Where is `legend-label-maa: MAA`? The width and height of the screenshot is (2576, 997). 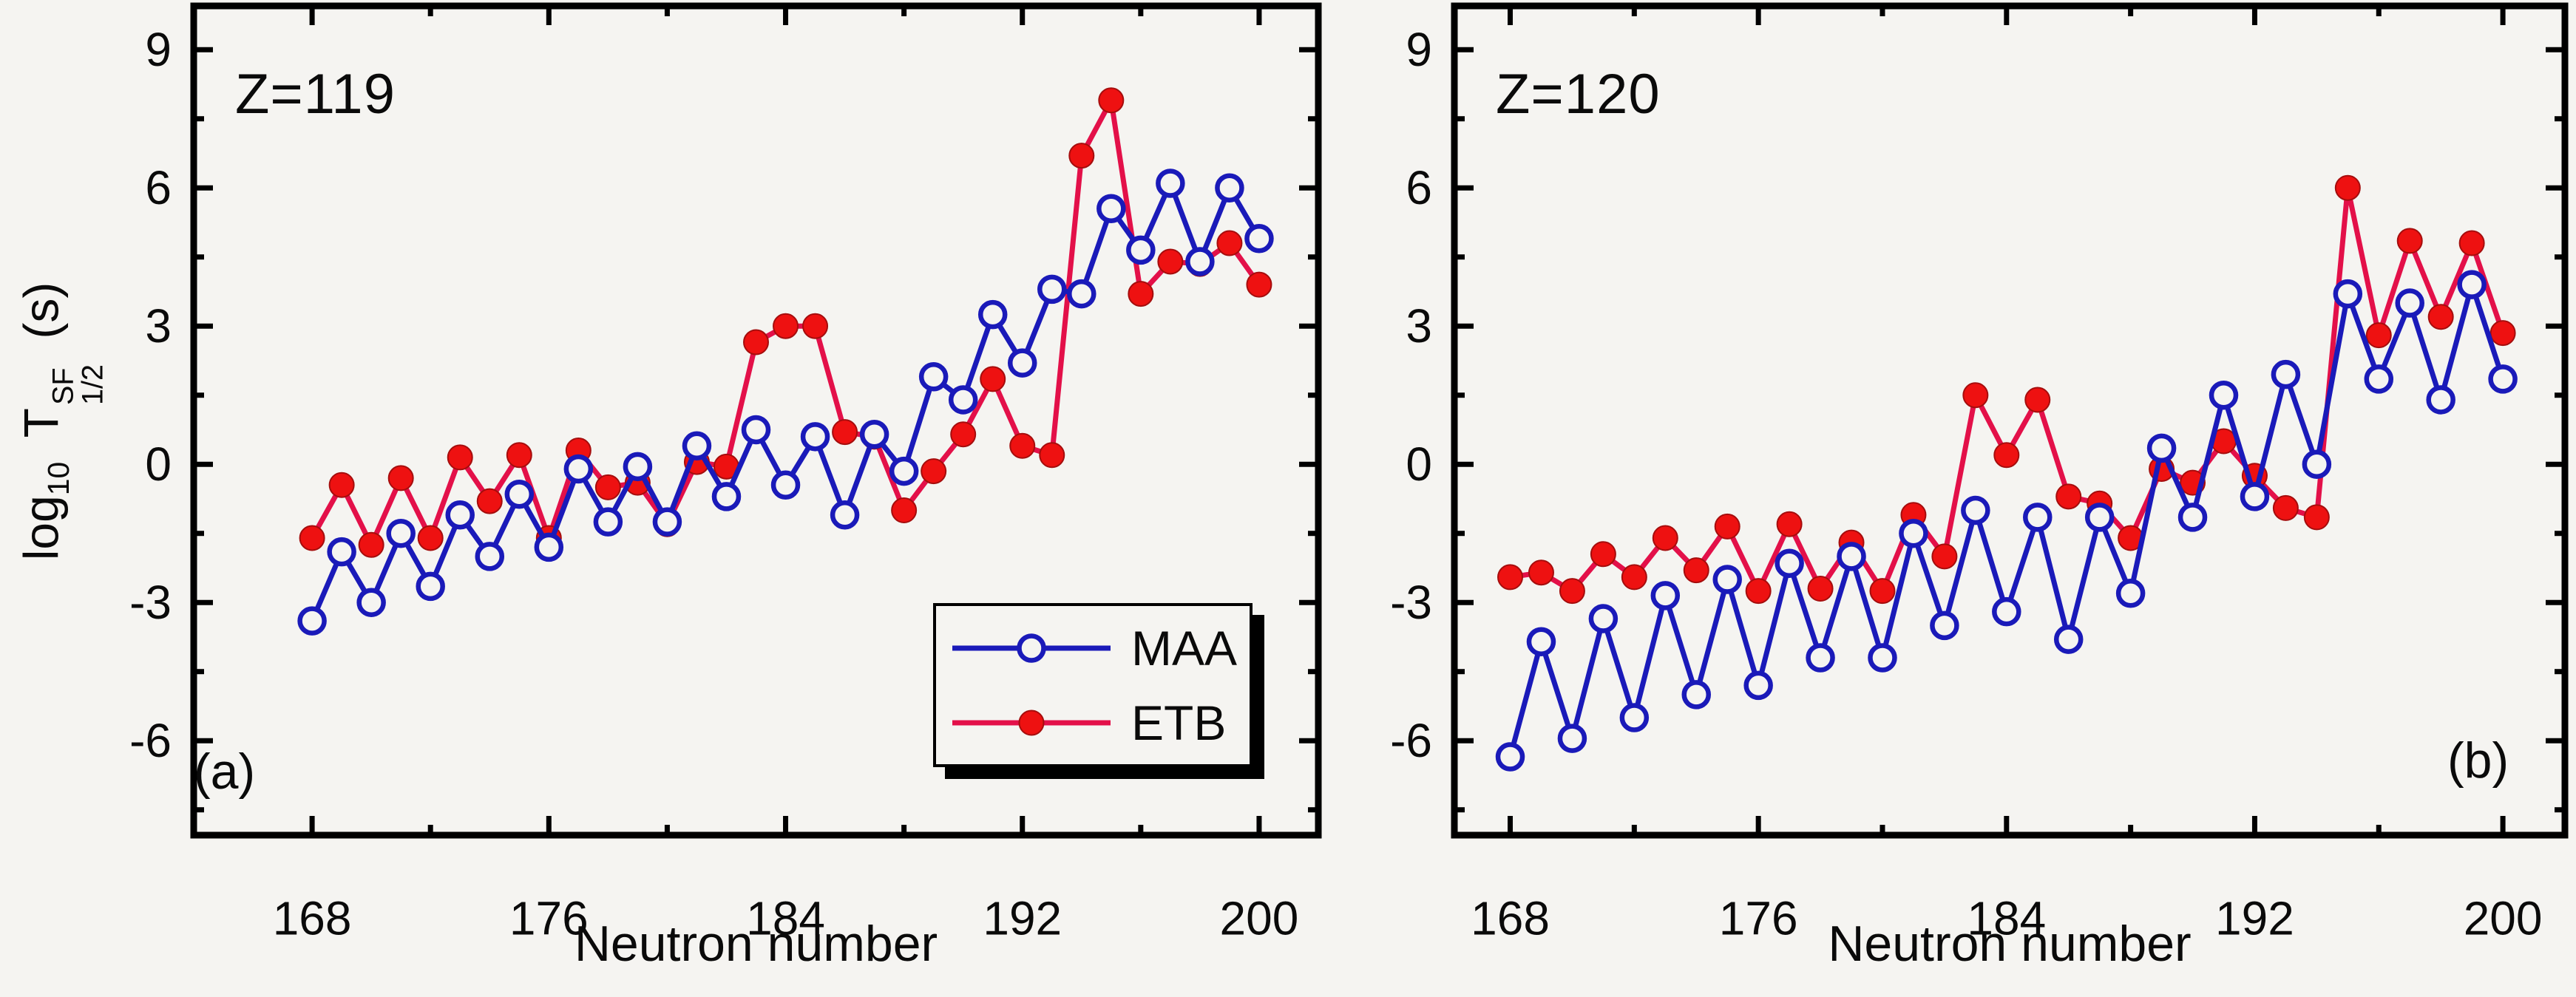
legend-label-maa: MAA is located at coordinates (1184, 648).